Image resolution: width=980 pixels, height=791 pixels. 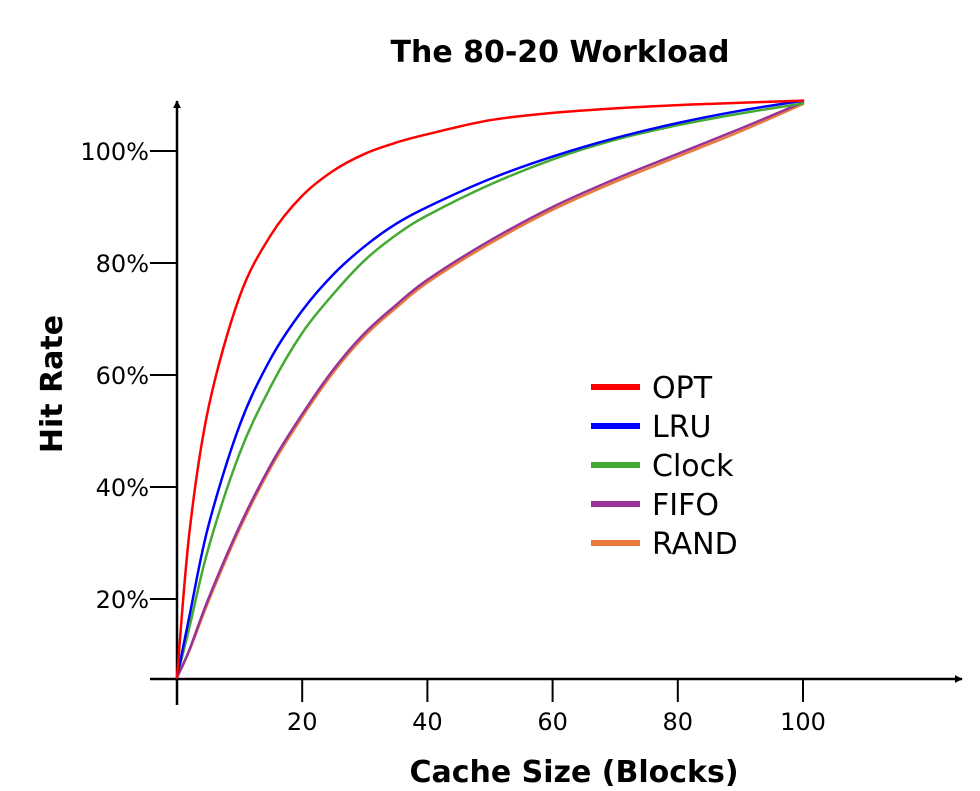 I want to click on y-tick-label: 20%, so click(x=122, y=600).